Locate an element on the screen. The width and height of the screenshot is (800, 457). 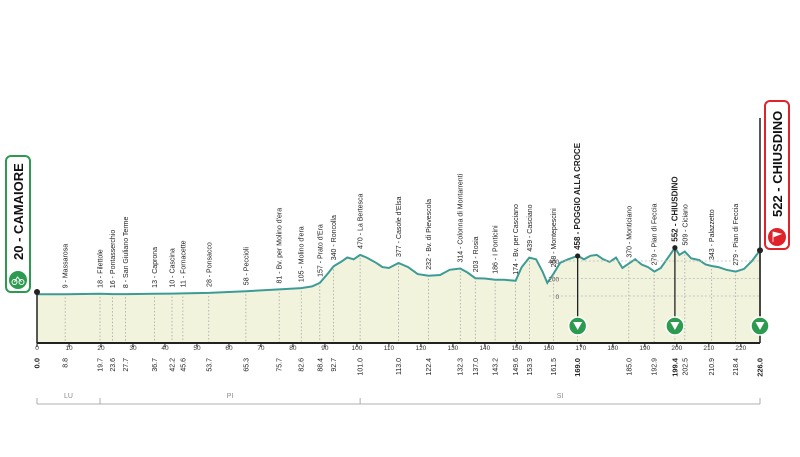
waypoint-km: 36.7 is located at coordinates (155, 365).